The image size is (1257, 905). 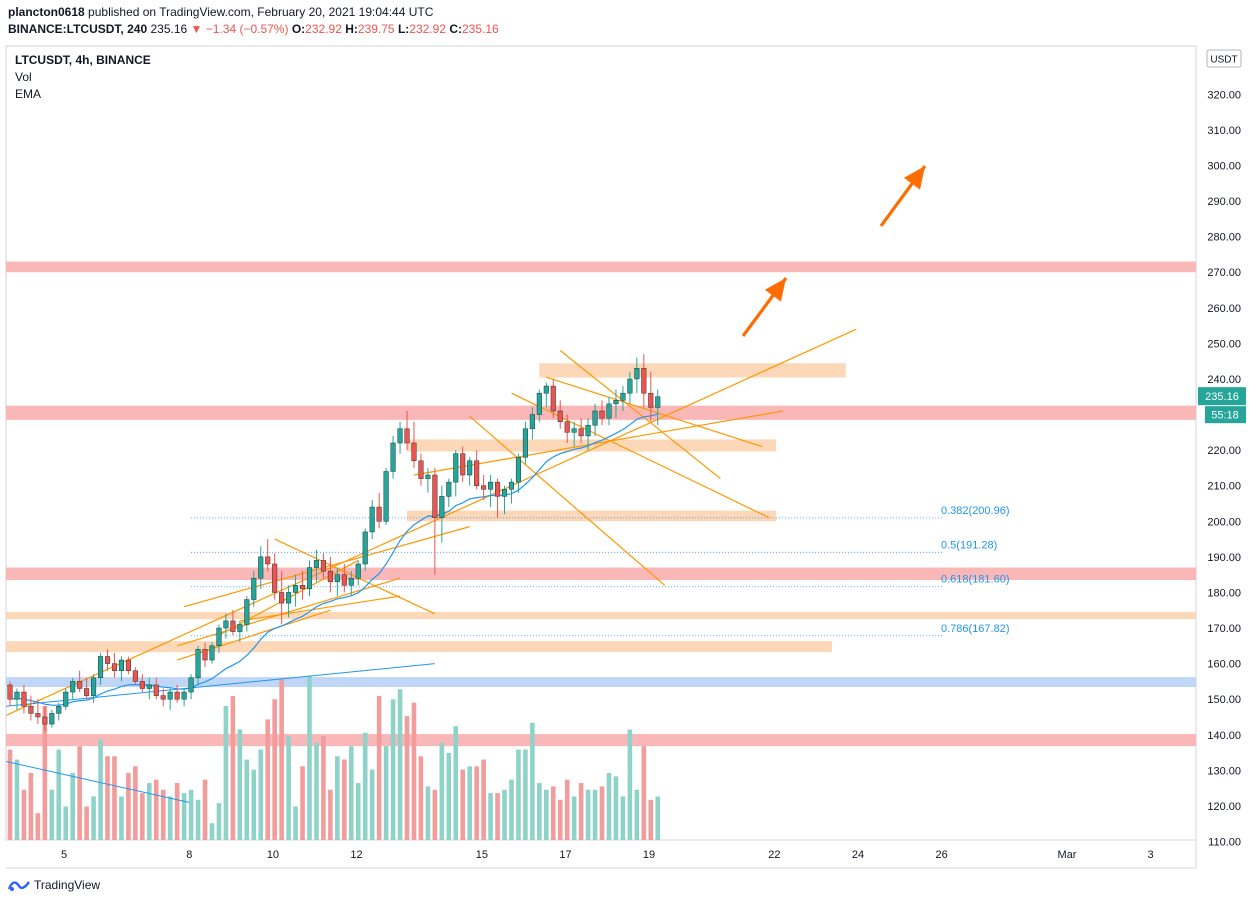 I want to click on time-tick-label: 10, so click(x=273, y=855).